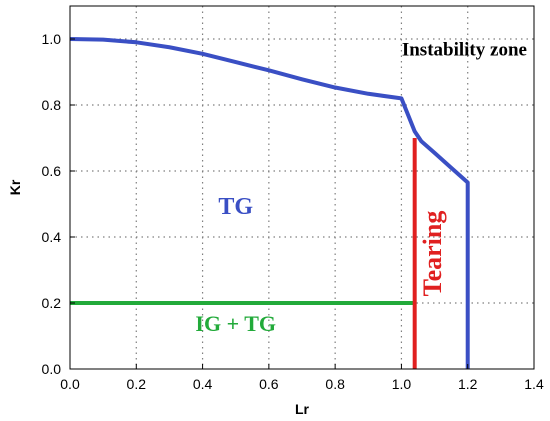  Describe the element at coordinates (464, 50) in the screenshot. I see `instability-zone-label: Instability zone` at that location.